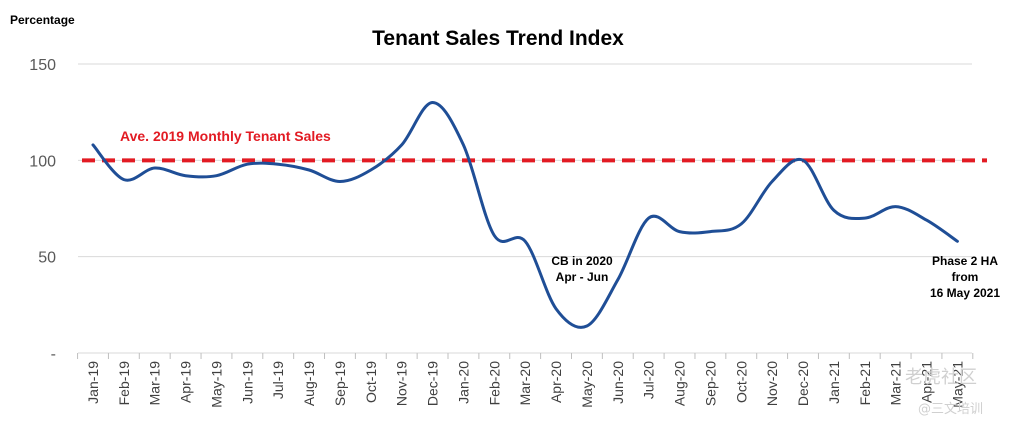 The width and height of the screenshot is (1028, 434). Describe the element at coordinates (649, 380) in the screenshot. I see `x-tick-label: Jul-20` at that location.